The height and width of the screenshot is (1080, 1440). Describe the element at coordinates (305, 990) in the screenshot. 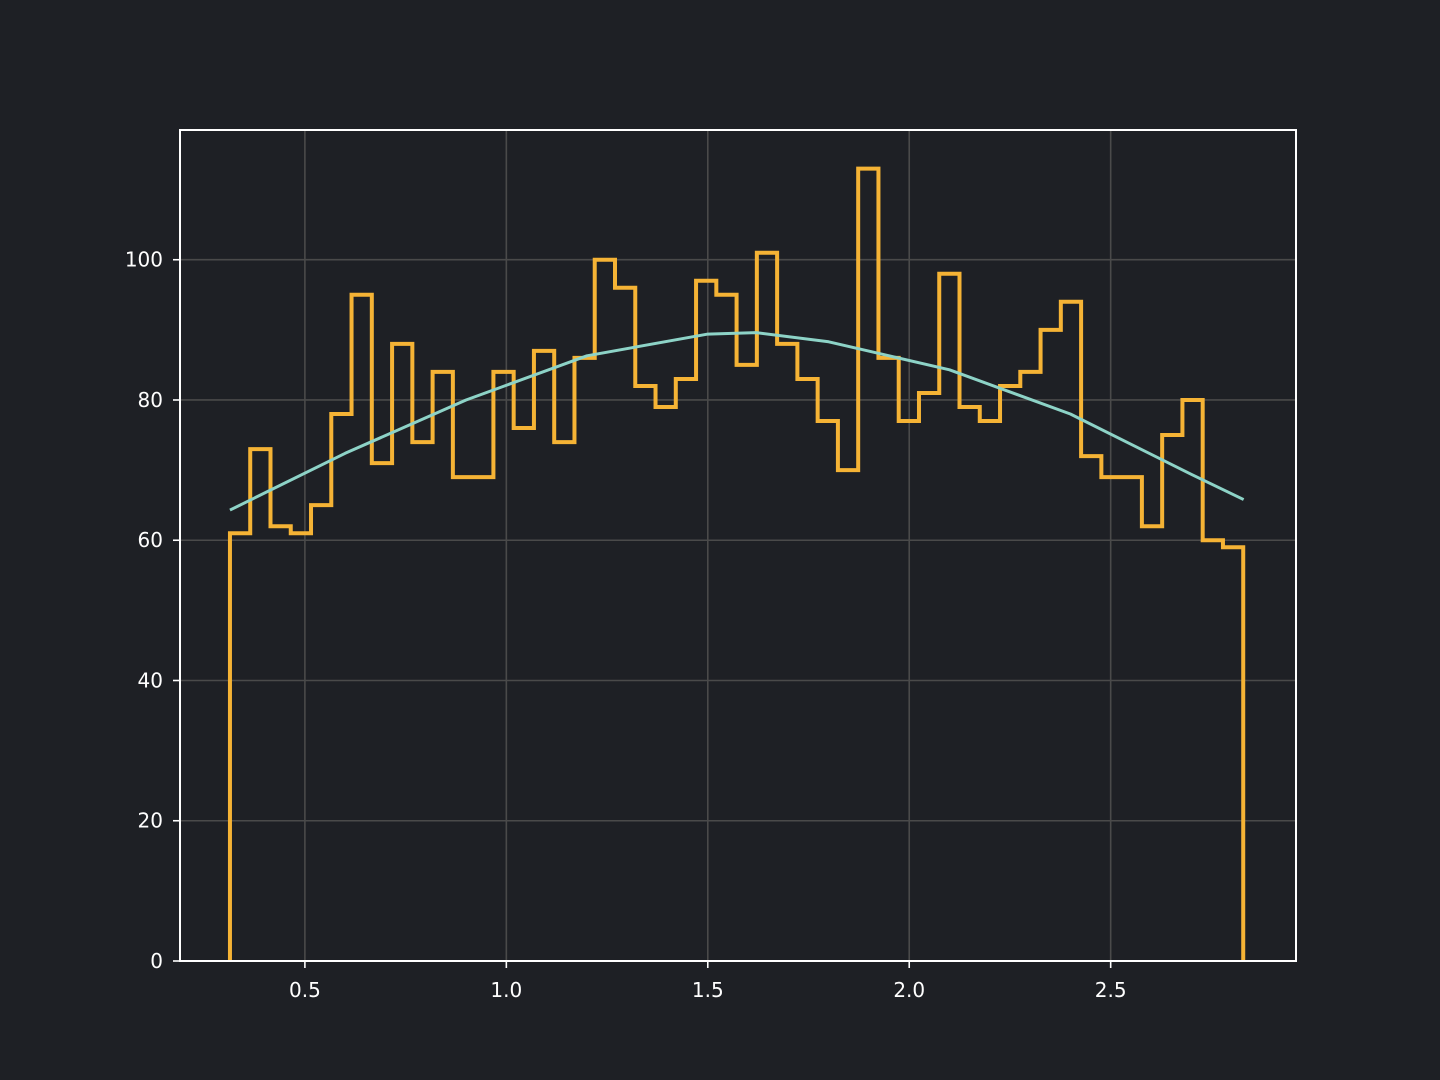

I see `x-tick-label: 0.5` at that location.